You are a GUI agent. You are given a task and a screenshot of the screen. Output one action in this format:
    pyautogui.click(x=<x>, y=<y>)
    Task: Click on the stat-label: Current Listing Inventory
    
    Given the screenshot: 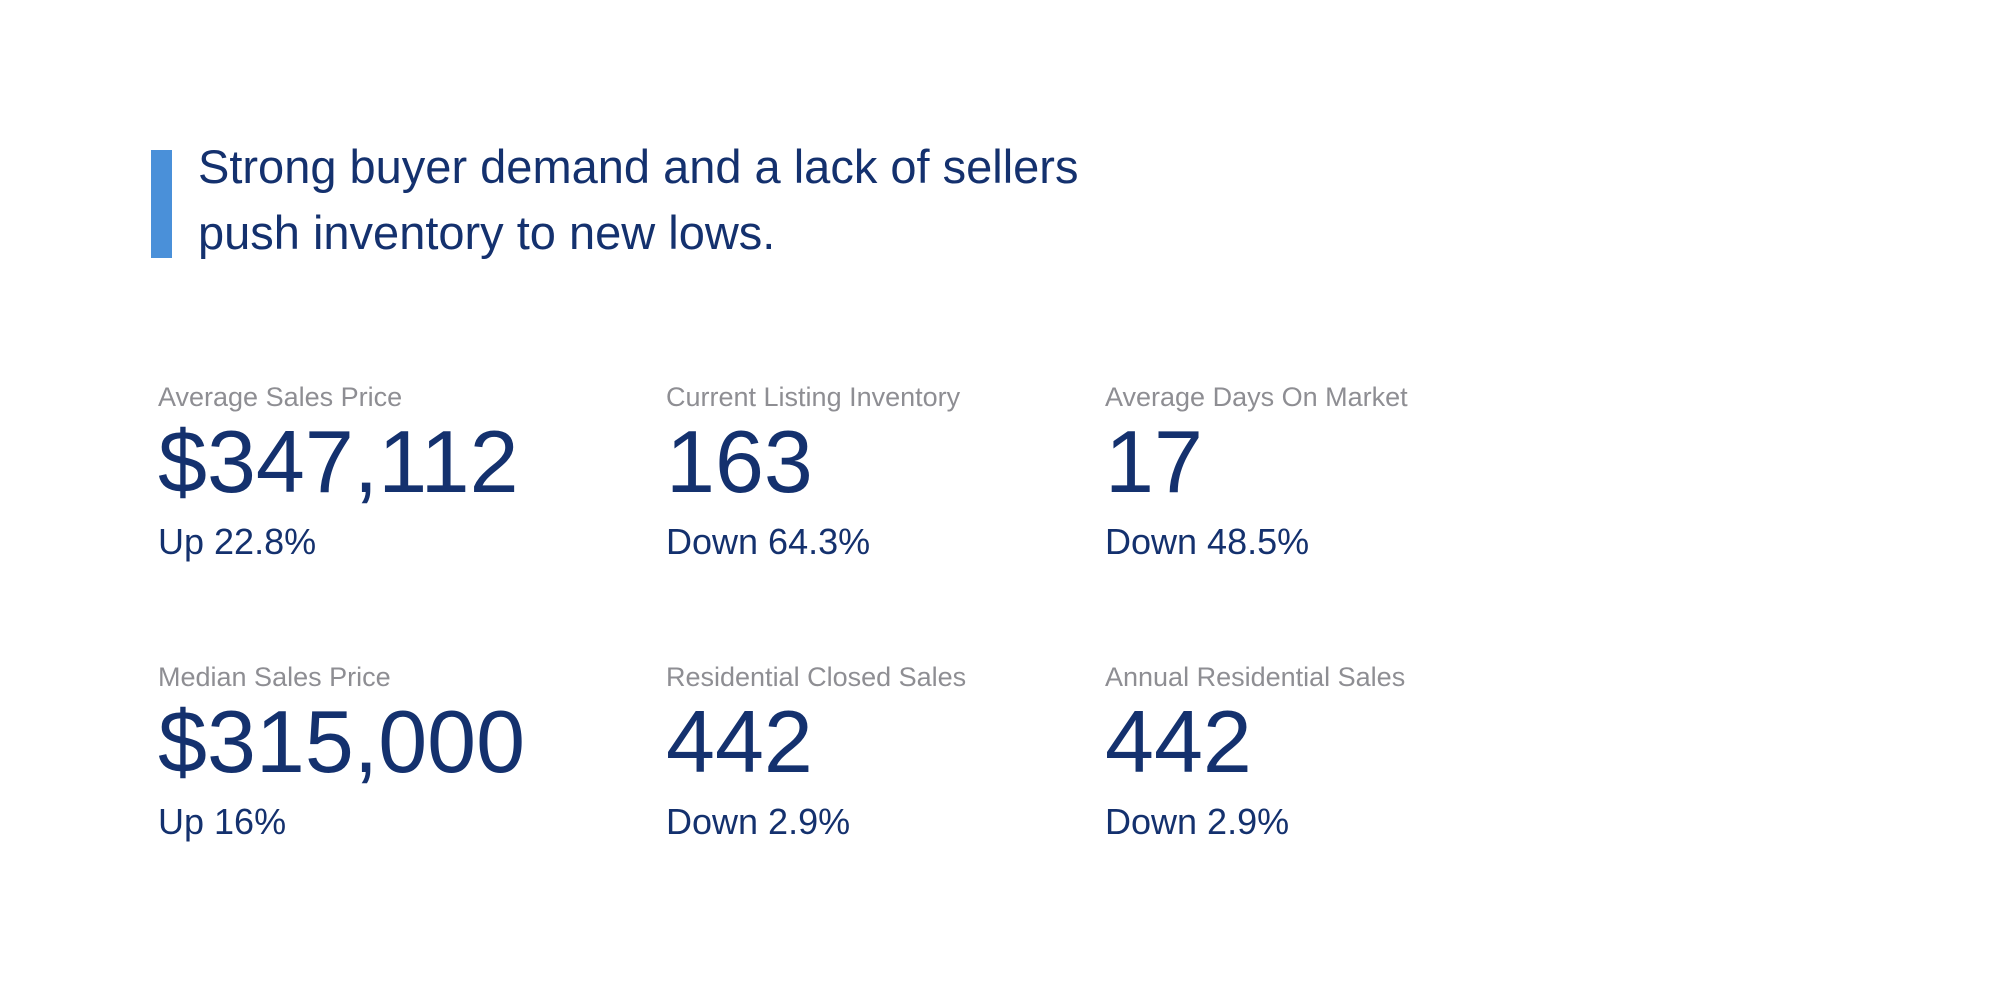 What is the action you would take?
    pyautogui.click(x=813, y=397)
    